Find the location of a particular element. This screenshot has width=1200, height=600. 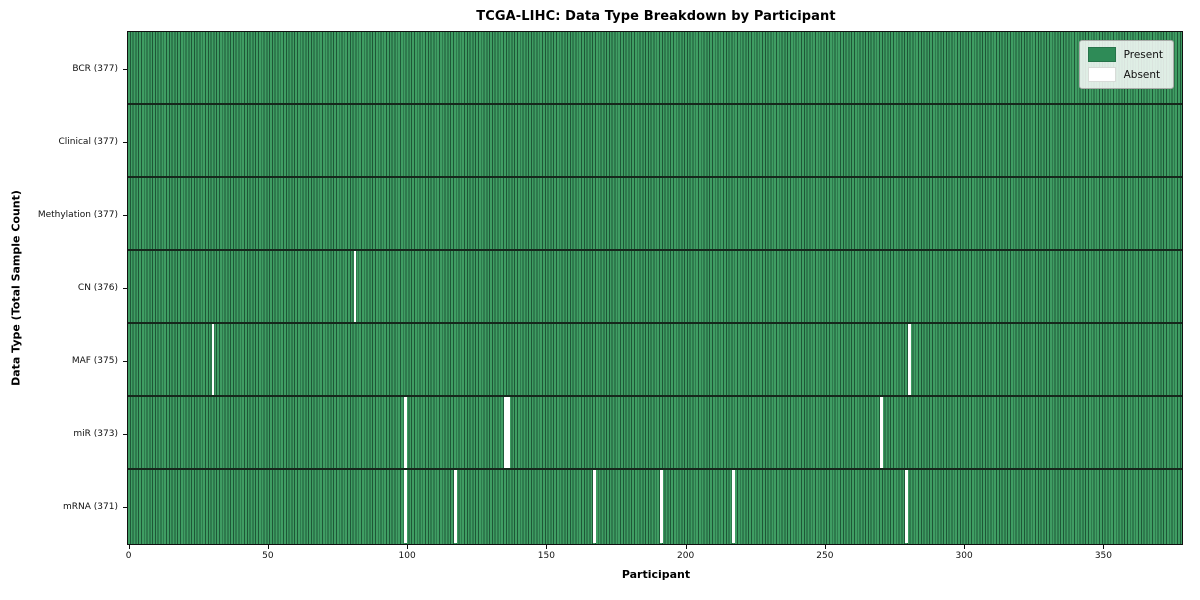

x-tick-label: 300 is located at coordinates (964, 556).